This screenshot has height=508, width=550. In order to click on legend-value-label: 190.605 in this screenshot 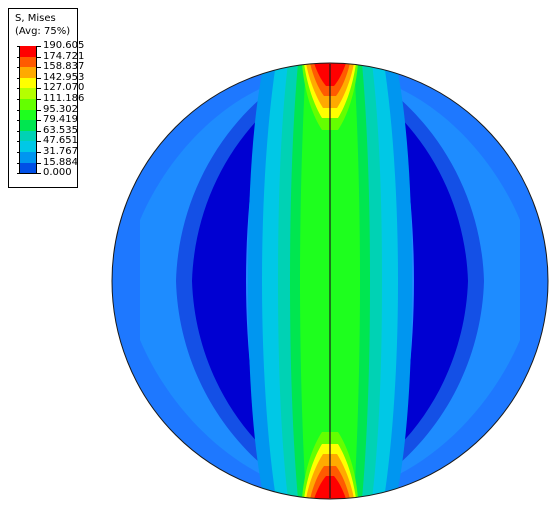, I will do `click(64, 45)`.